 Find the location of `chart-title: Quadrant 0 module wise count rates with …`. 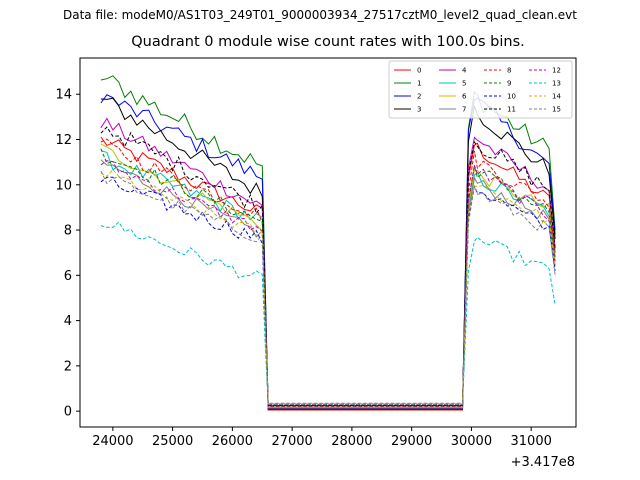

chart-title: Quadrant 0 module wise count rates with … is located at coordinates (328, 42).